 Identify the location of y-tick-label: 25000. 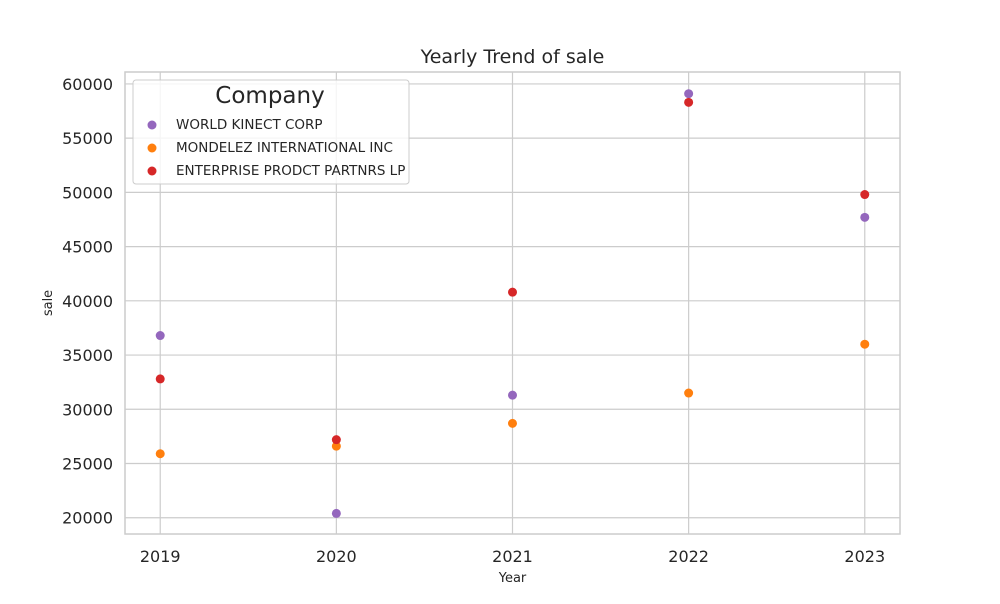
(87, 464).